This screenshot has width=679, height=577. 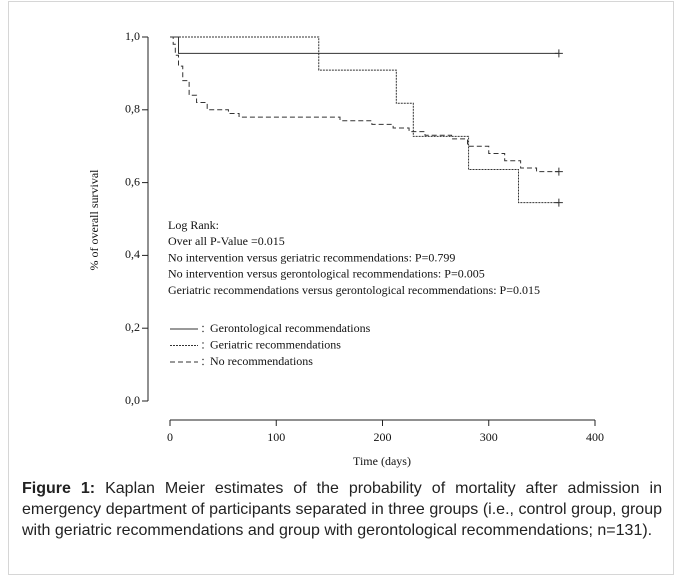 What do you see at coordinates (489, 437) in the screenshot?
I see `x-tick-label: 300` at bounding box center [489, 437].